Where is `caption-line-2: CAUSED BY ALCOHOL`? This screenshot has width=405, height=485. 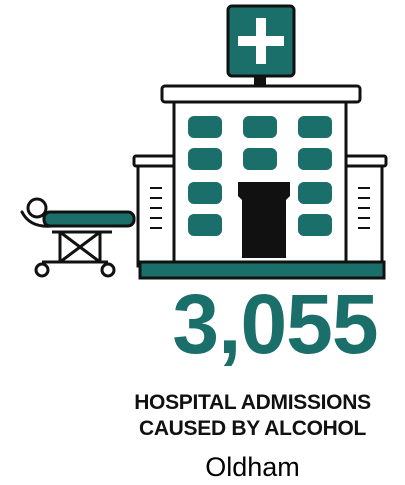 caption-line-2: CAUSED BY ALCOHOL is located at coordinates (252, 428).